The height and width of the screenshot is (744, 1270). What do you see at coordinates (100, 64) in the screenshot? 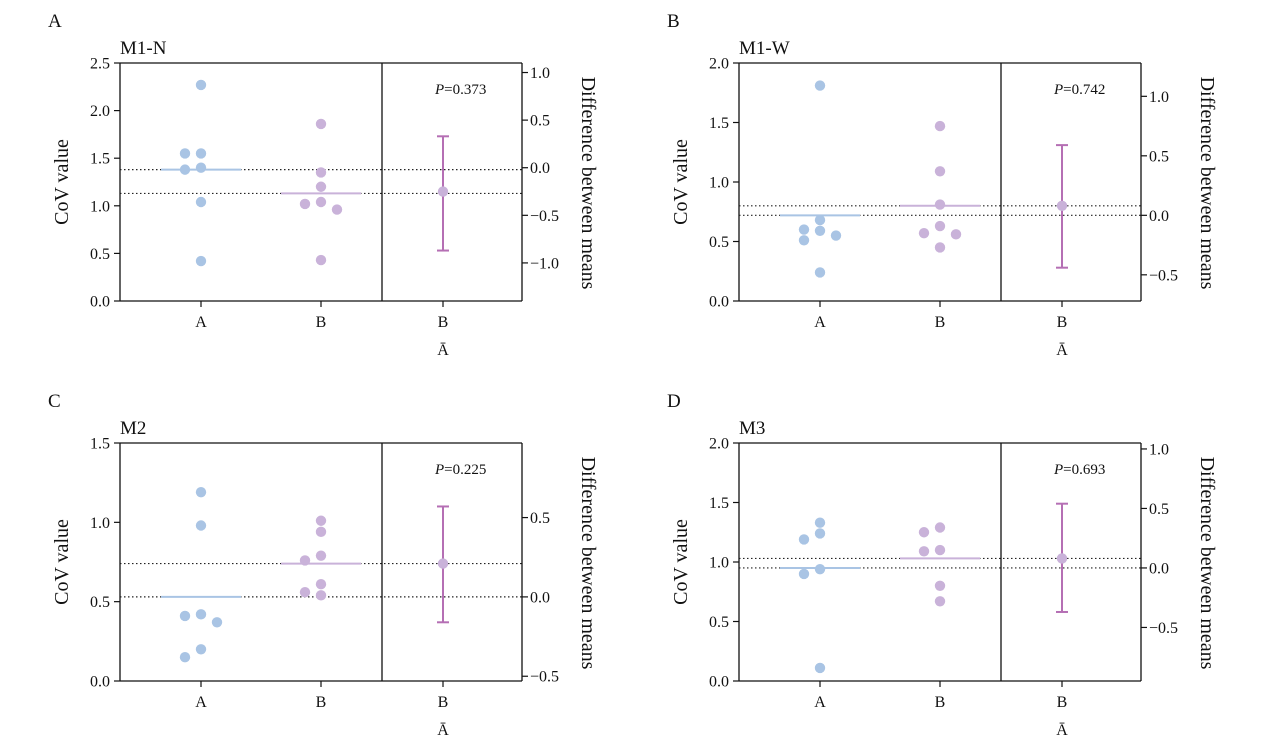
I see `y-tick-label: 2.5` at bounding box center [100, 64].